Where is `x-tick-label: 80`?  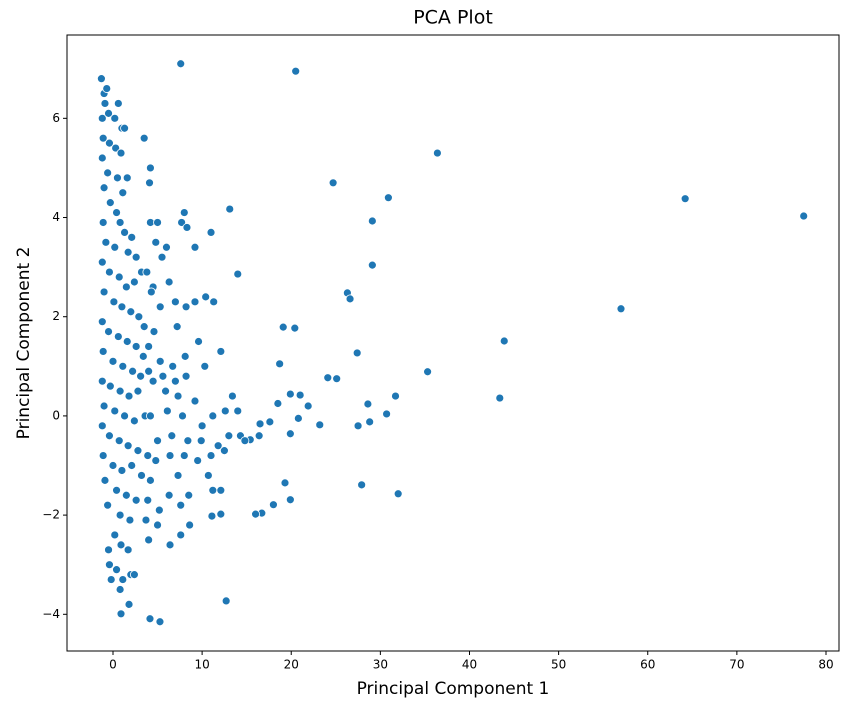 x-tick-label: 80 is located at coordinates (825, 665).